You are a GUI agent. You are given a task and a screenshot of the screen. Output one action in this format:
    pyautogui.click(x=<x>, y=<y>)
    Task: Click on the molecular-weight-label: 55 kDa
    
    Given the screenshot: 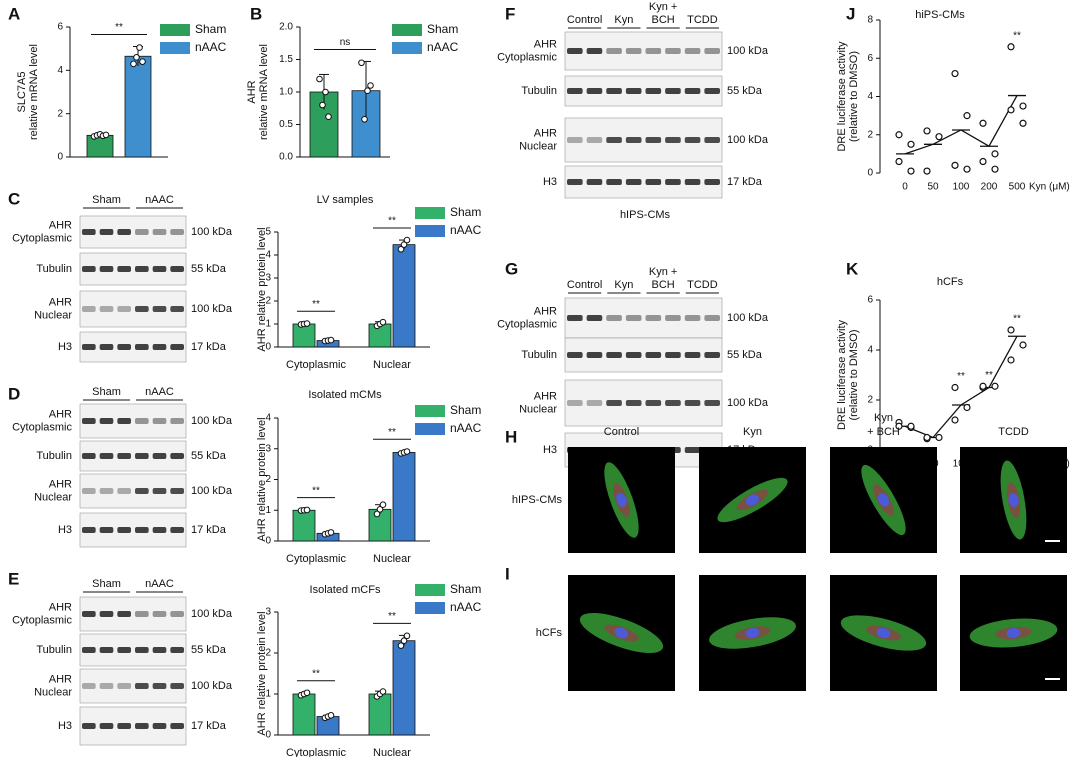 What is the action you would take?
    pyautogui.click(x=745, y=91)
    